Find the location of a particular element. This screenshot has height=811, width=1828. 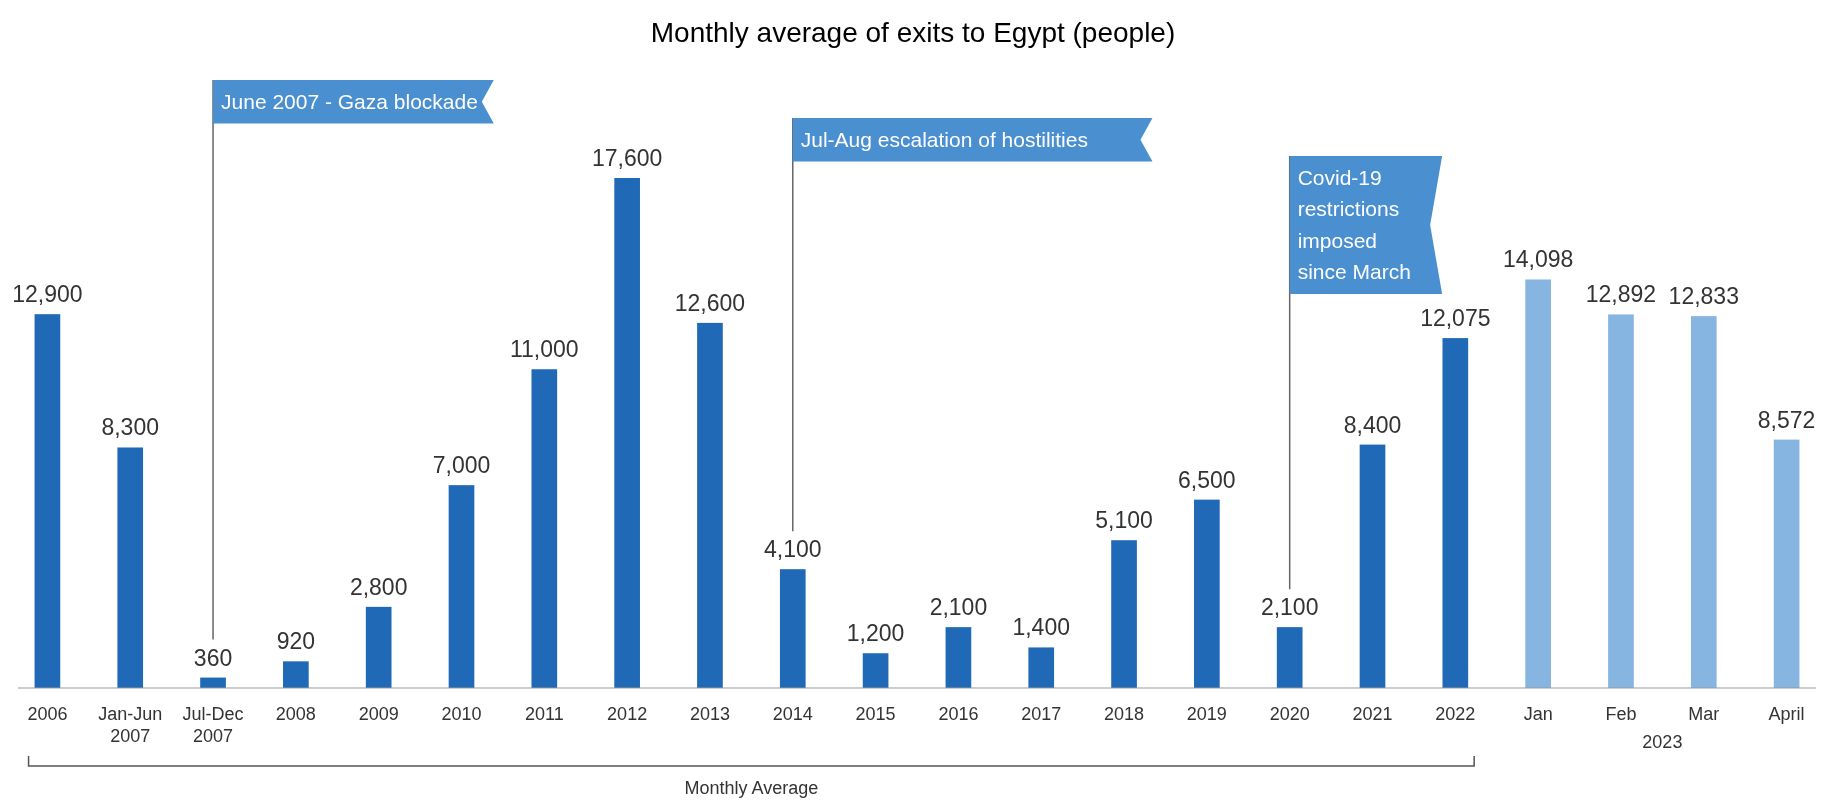

text: 2023 is located at coordinates (1662, 742).